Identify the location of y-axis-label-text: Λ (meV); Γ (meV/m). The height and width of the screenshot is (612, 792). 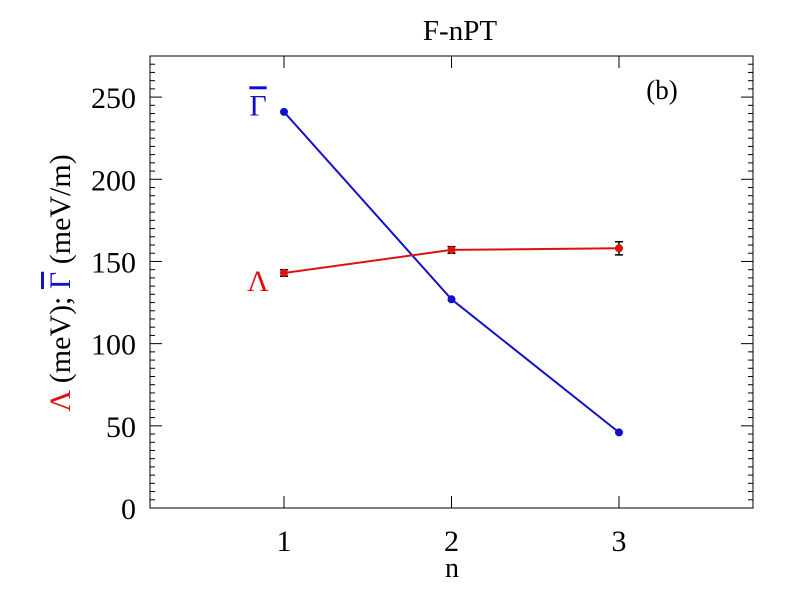
(60, 282).